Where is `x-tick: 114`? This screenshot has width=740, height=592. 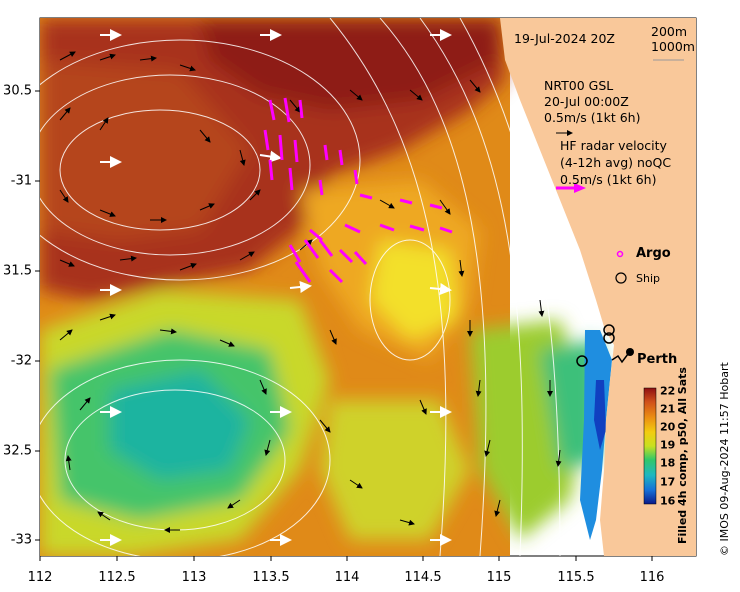 x-tick: 114 is located at coordinates (347, 577).